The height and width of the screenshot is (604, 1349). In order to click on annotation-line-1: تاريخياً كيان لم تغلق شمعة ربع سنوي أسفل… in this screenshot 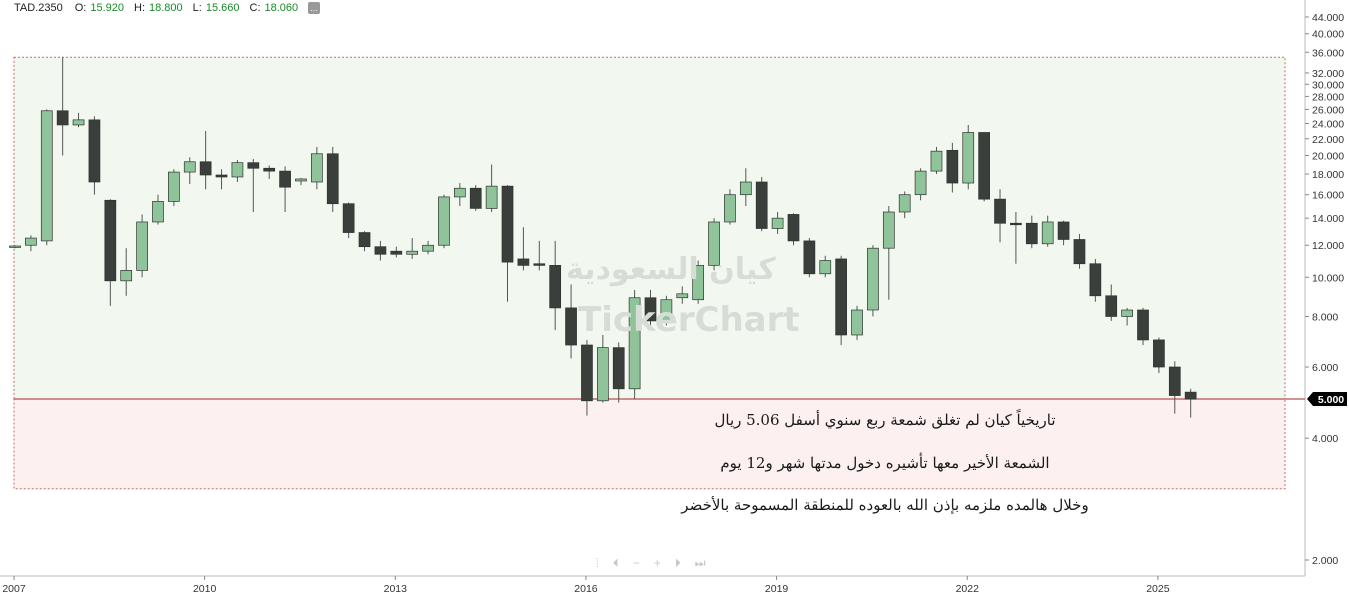, I will do `click(885, 420)`.